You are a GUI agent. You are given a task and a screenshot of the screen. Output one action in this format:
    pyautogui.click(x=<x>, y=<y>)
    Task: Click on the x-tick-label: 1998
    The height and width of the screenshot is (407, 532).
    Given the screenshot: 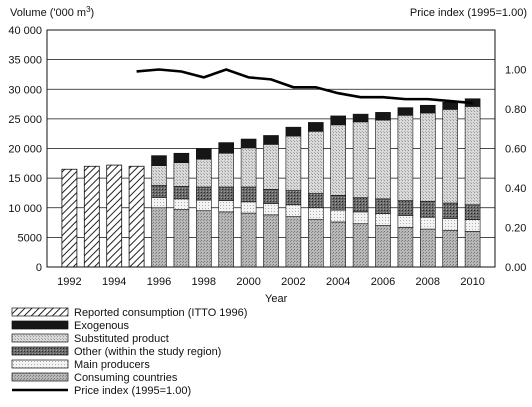 What is the action you would take?
    pyautogui.click(x=204, y=282)
    